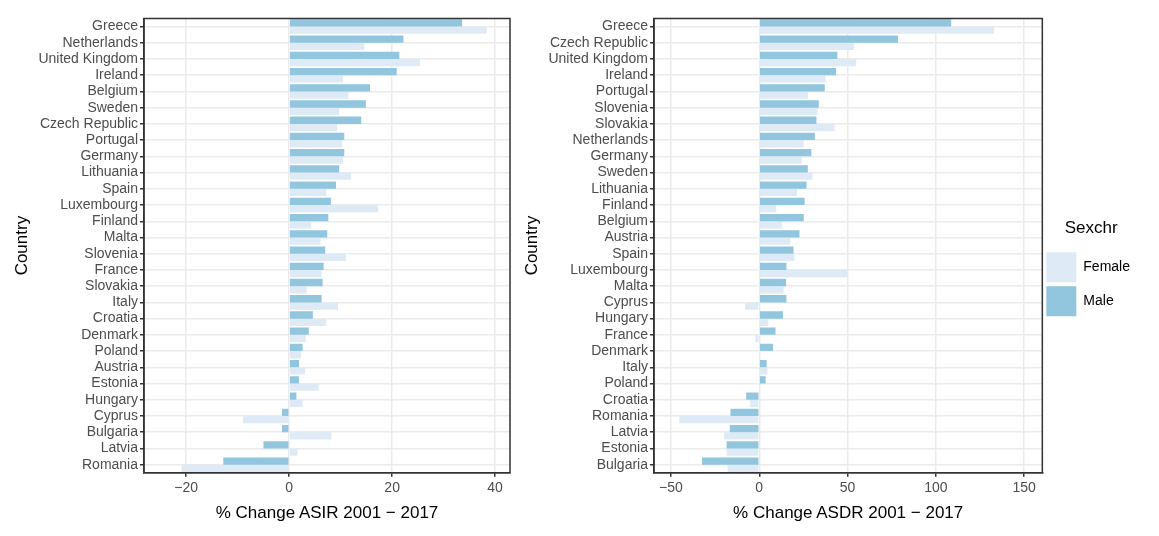 Image resolution: width=1159 pixels, height=536 pixels. I want to click on y-tick-label: Ireland, so click(117, 74).